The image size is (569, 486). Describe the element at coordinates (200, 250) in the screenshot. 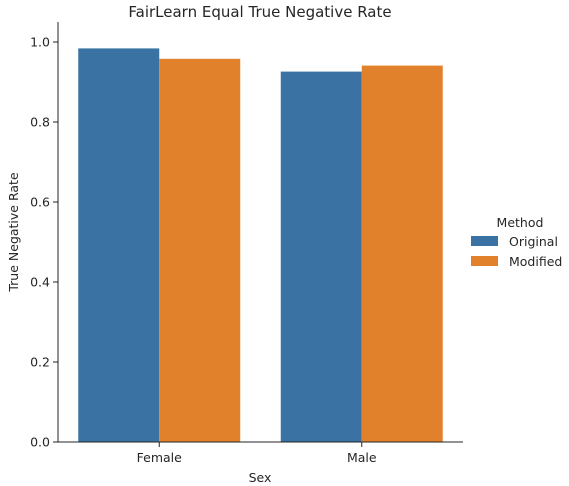

I see `bar-female-modified` at that location.